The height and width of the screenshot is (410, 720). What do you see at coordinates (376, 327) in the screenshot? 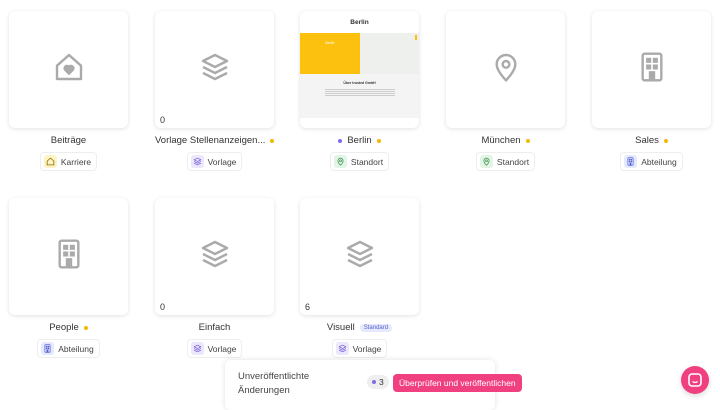
I see `standard-badge: Standard` at bounding box center [376, 327].